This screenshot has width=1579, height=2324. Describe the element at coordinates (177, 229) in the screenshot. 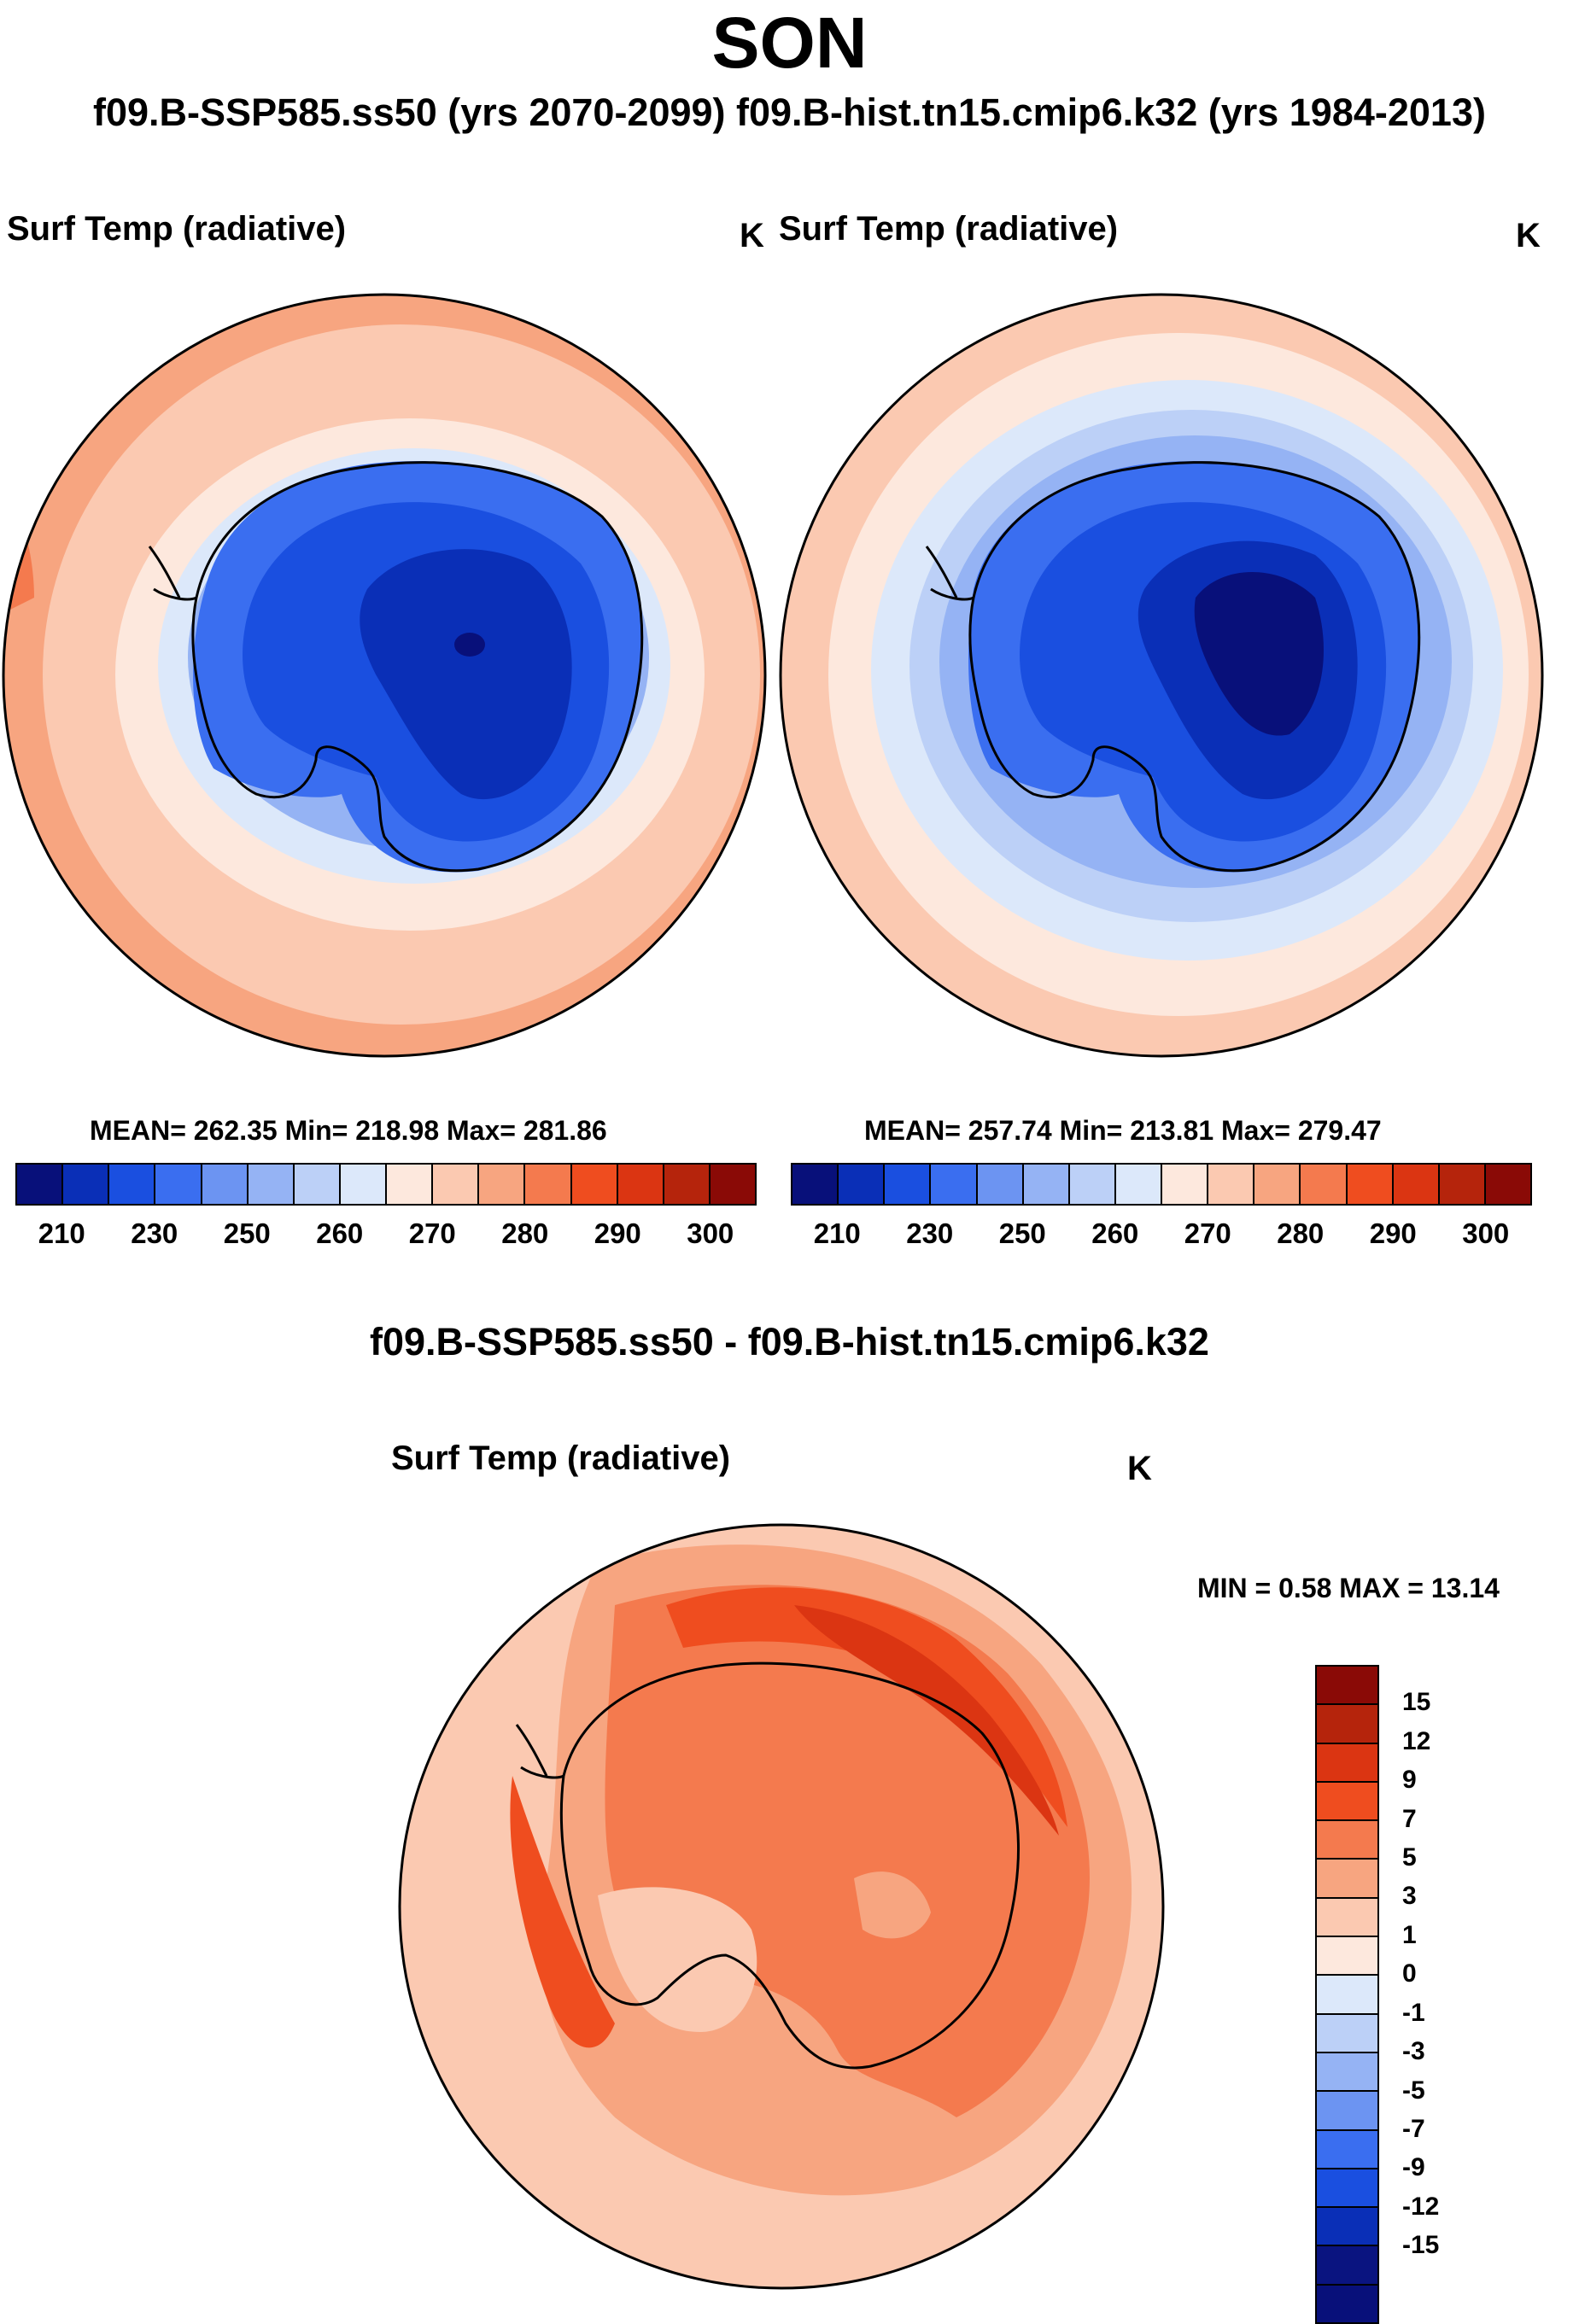

I see `left-panel-variable: Surf Temp (radiative)` at that location.